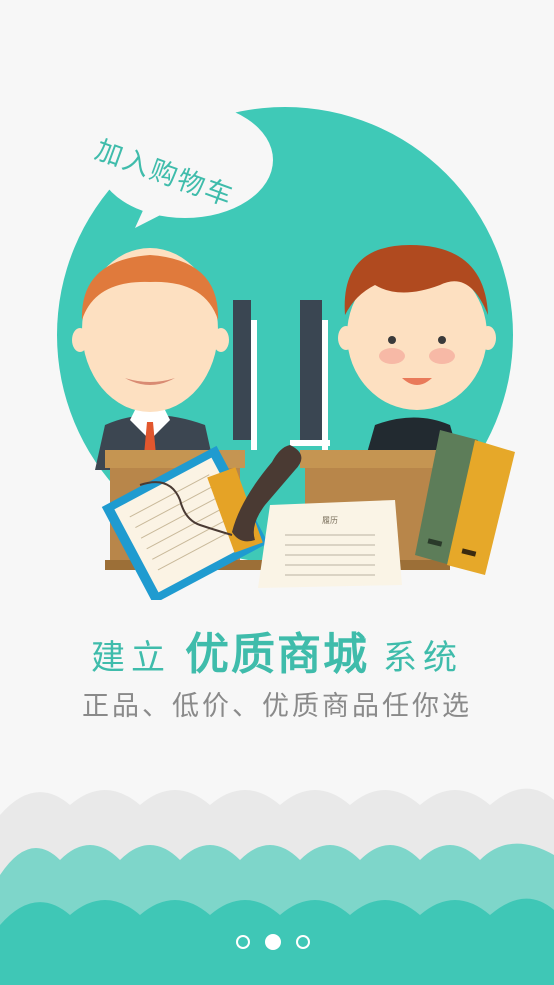 Image resolution: width=554 pixels, height=985 pixels. Describe the element at coordinates (267, 493) in the screenshot. I see `telephone-icon` at that location.